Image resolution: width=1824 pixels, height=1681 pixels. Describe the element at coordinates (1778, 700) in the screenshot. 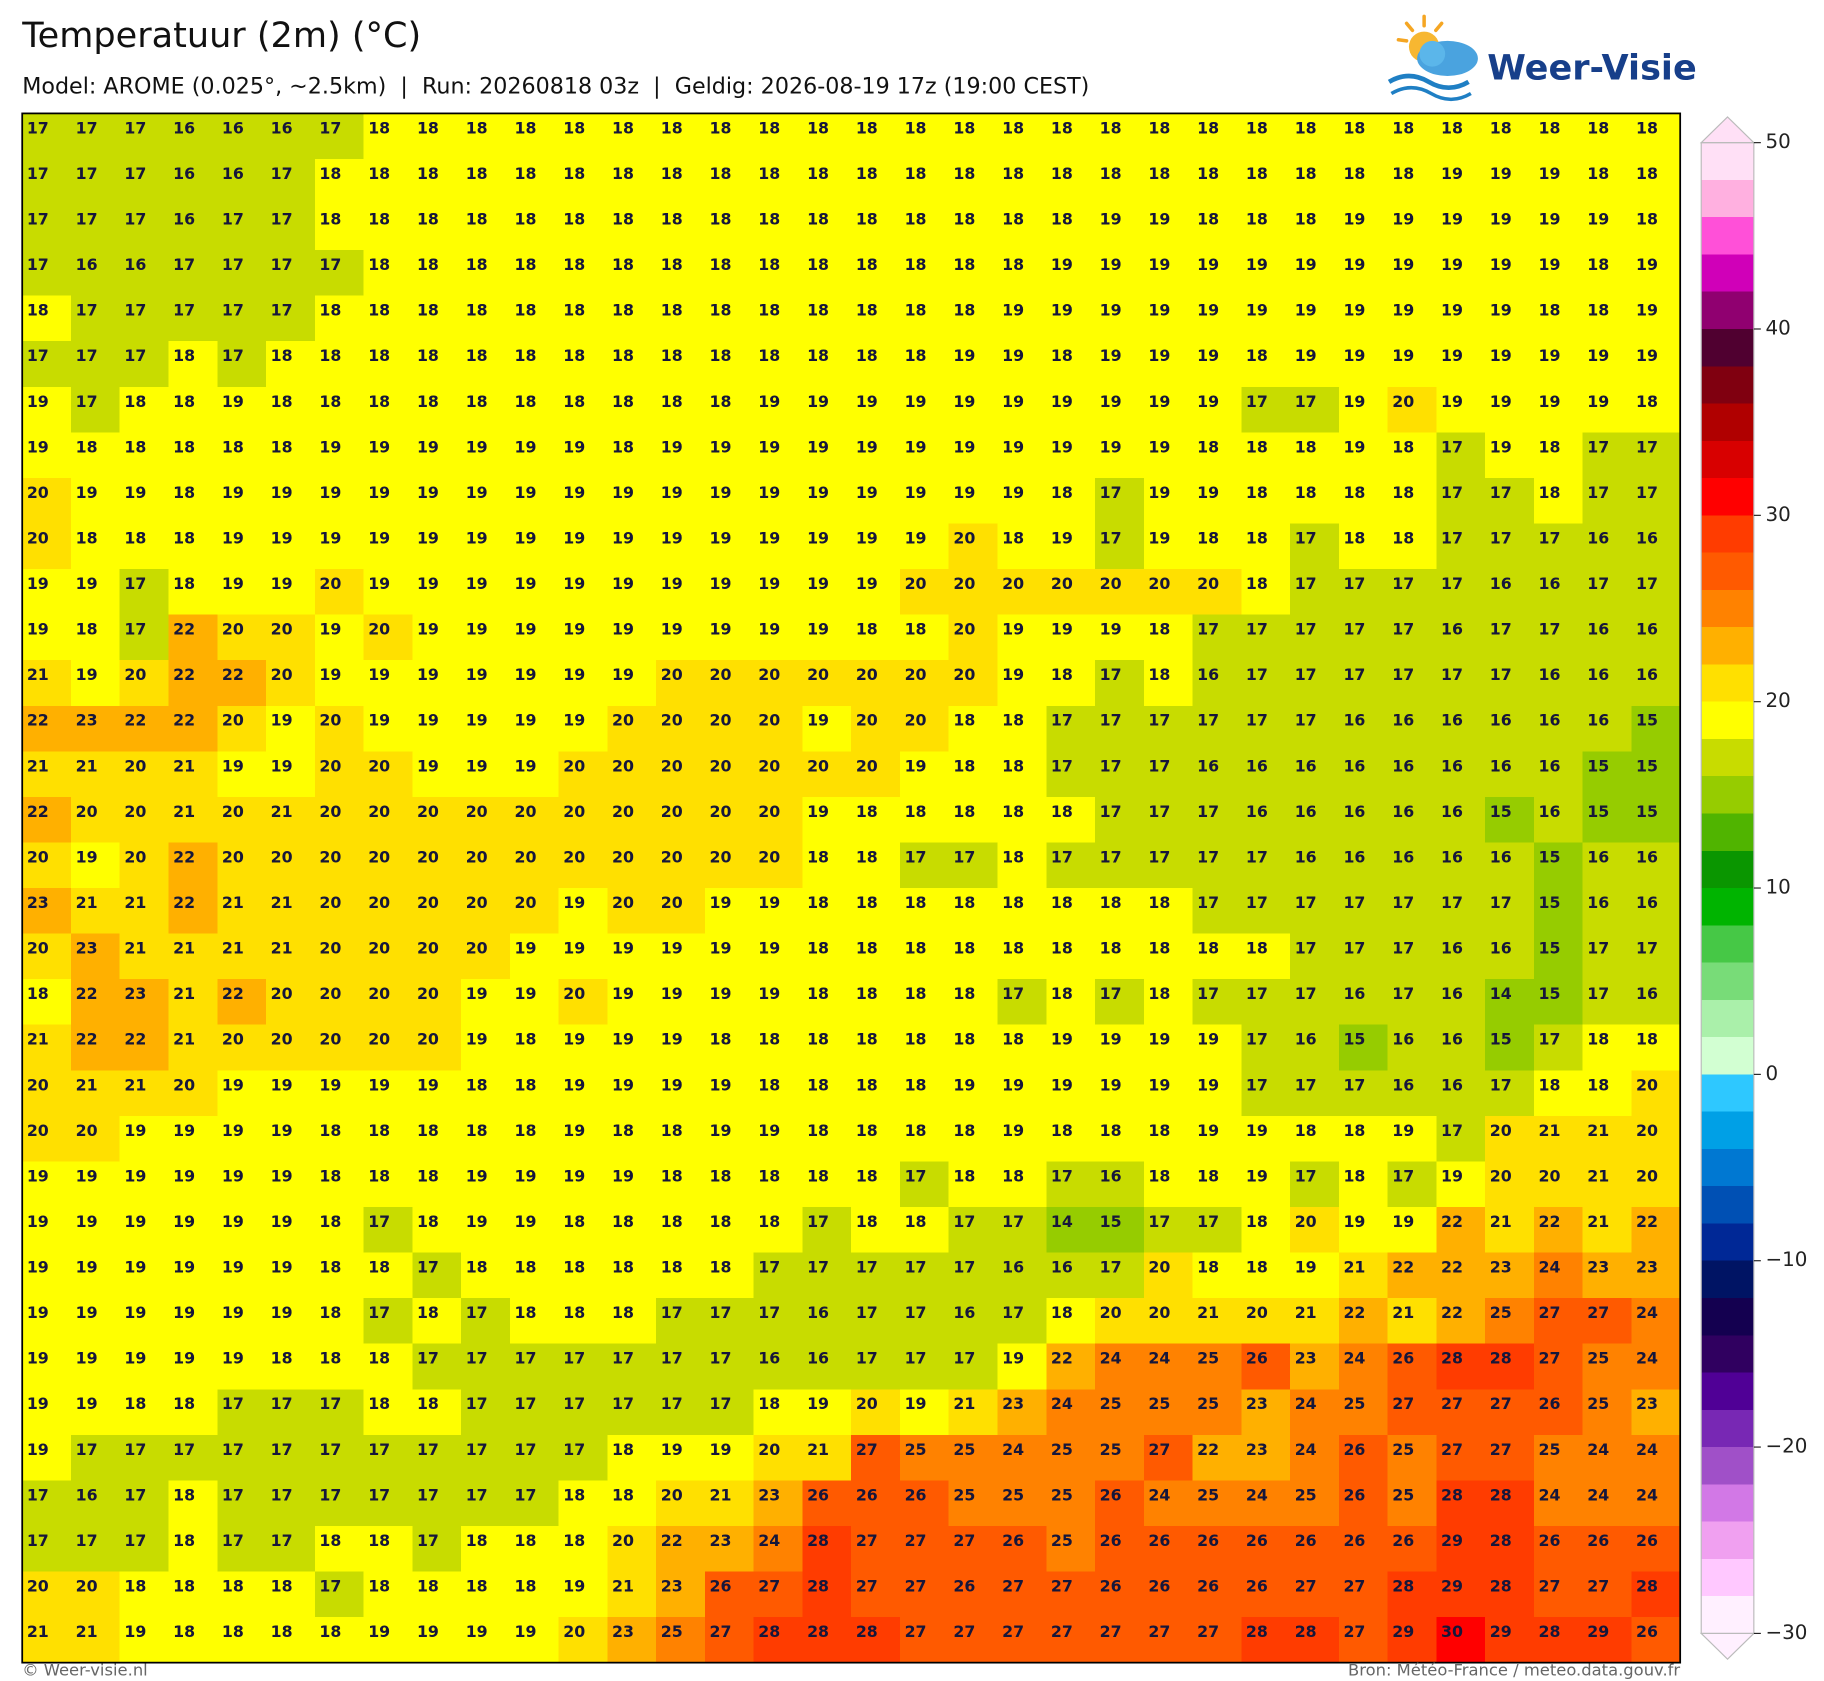

I see `colorbar-tick-label: 20` at that location.